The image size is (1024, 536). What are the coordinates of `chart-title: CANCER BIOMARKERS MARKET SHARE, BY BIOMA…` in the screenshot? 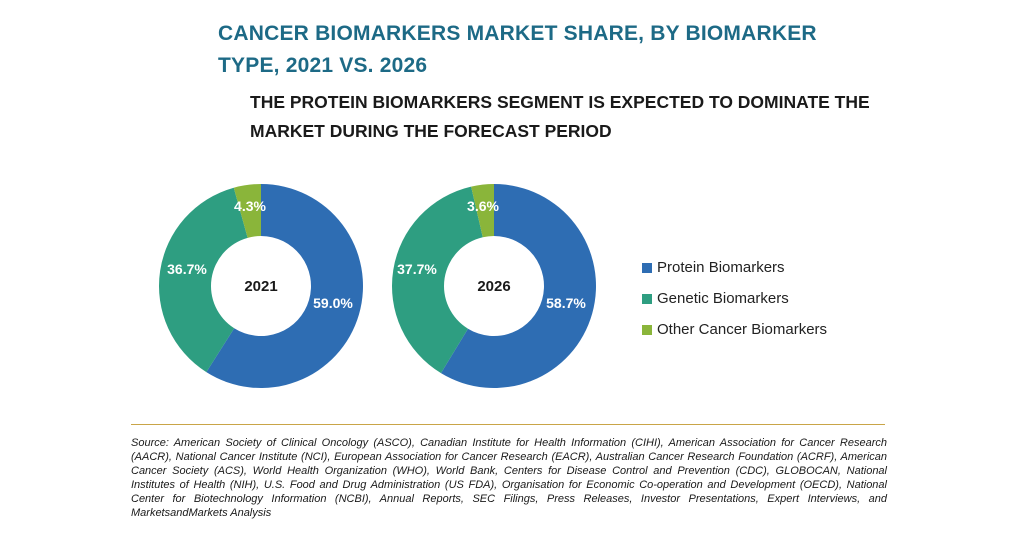 It's located at (517, 49).